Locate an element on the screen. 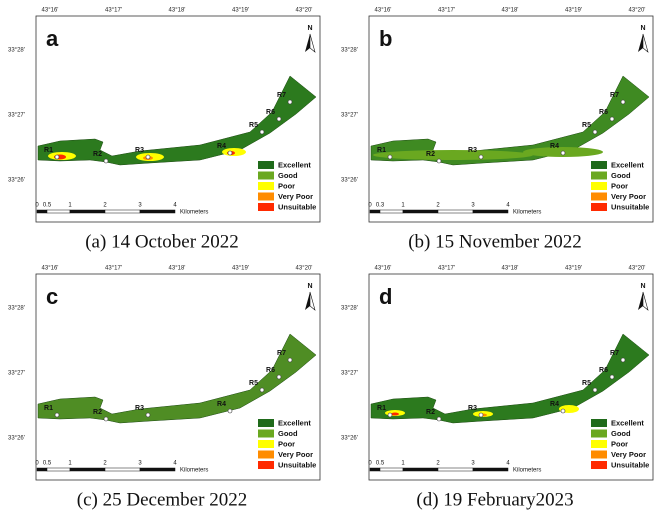 The width and height of the screenshot is (656, 513). longitude-label: 43°19' is located at coordinates (573, 269).